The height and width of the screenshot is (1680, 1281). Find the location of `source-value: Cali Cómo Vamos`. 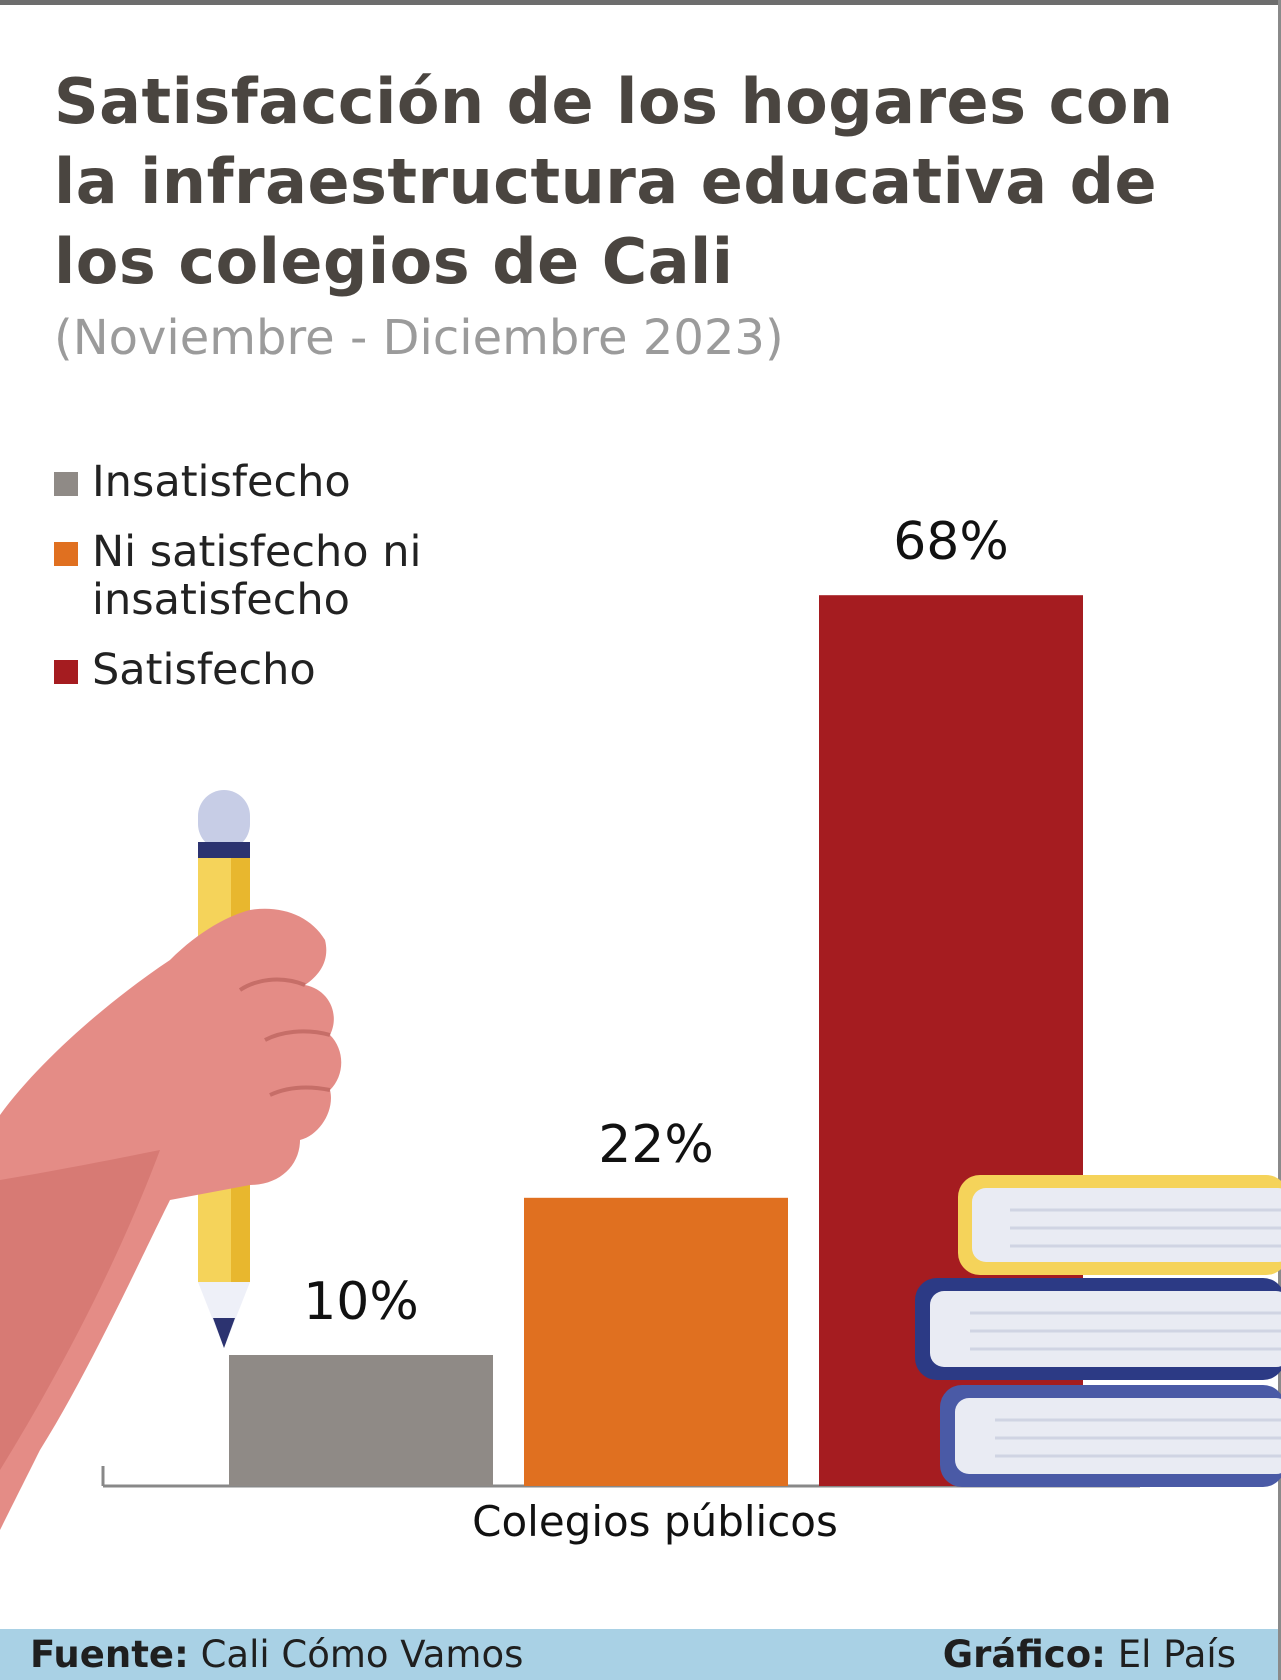

source-value: Cali Cómo Vamos is located at coordinates (362, 1654).